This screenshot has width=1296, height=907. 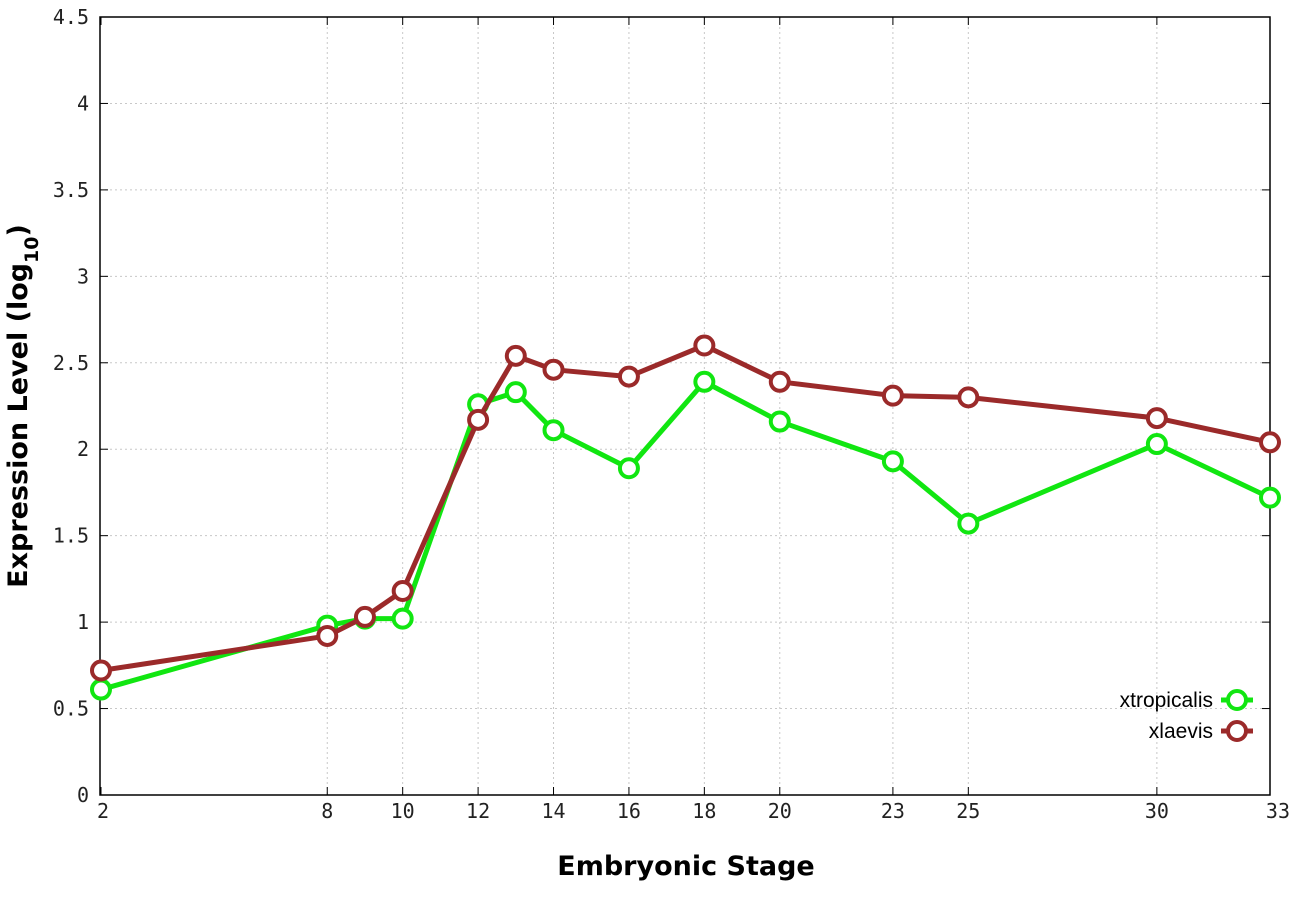 What do you see at coordinates (685, 866) in the screenshot?
I see `x-axis-title: Embryonic Stage` at bounding box center [685, 866].